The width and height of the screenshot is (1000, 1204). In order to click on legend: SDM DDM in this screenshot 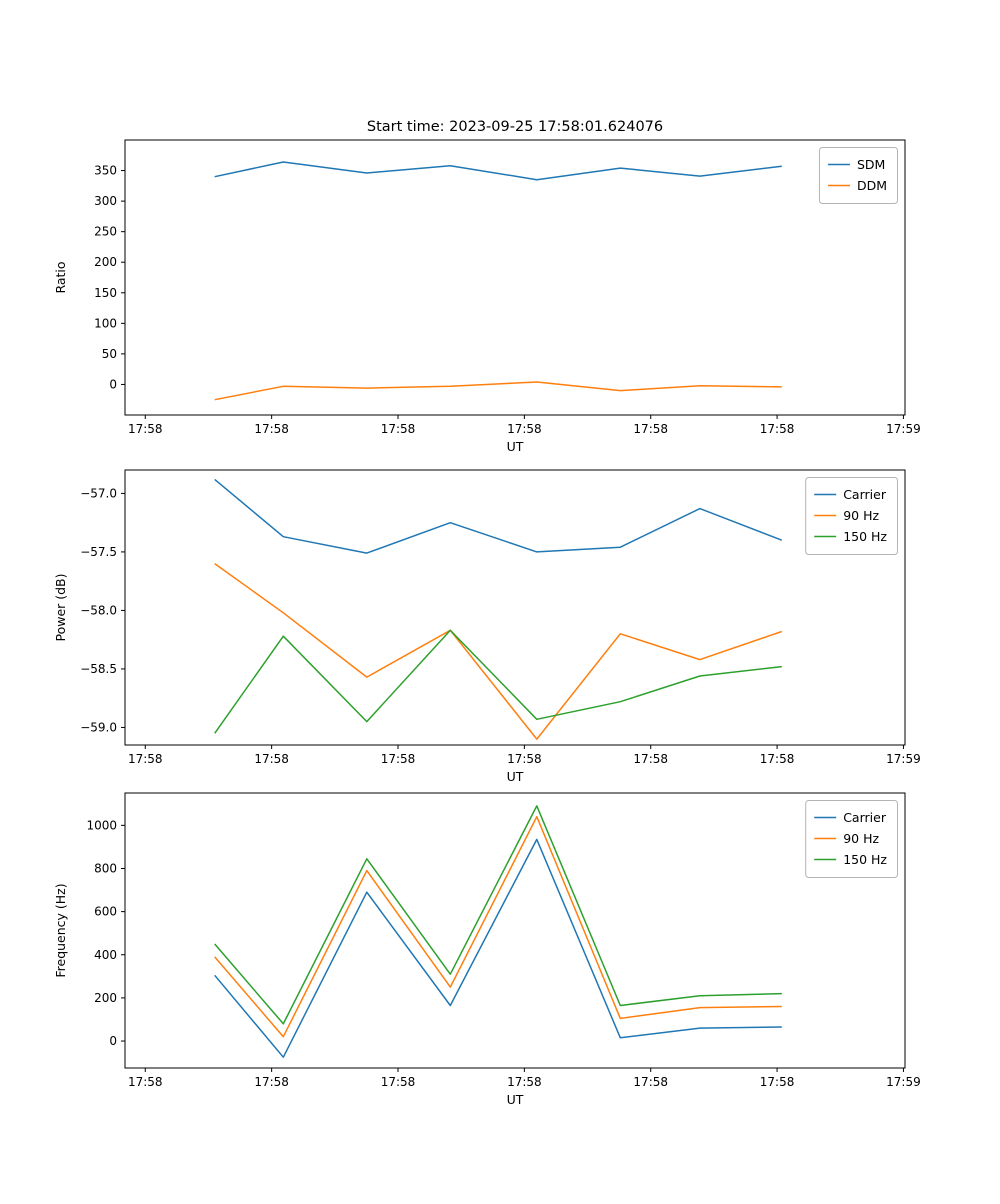, I will do `click(858, 175)`.